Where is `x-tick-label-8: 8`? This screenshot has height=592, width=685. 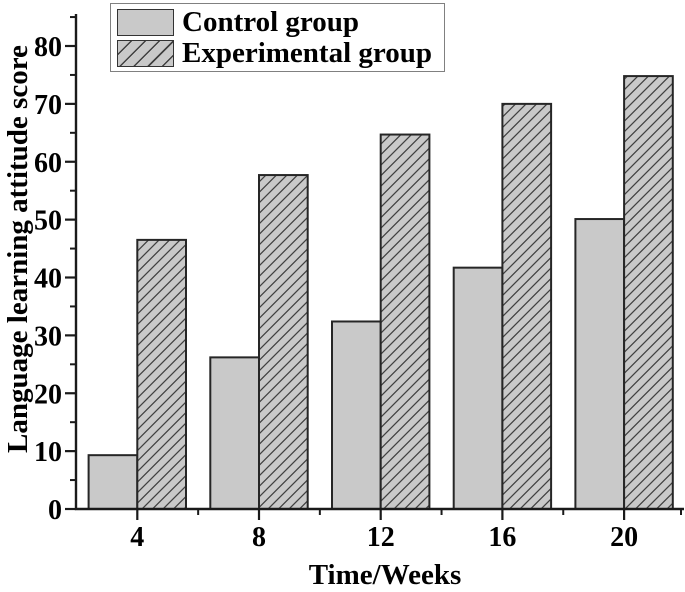
x-tick-label-8: 8 is located at coordinates (259, 537).